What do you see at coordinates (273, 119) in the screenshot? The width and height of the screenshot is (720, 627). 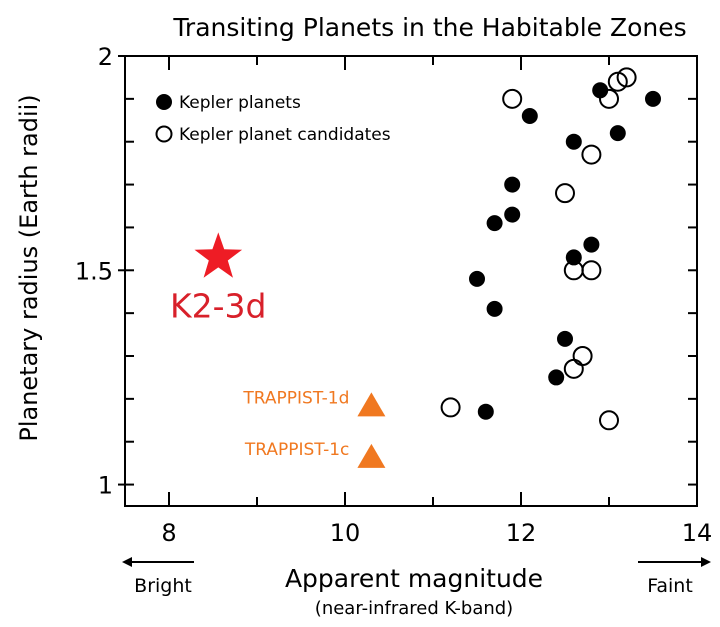 I see `legend: Kepler planets Kepler planet candidates` at bounding box center [273, 119].